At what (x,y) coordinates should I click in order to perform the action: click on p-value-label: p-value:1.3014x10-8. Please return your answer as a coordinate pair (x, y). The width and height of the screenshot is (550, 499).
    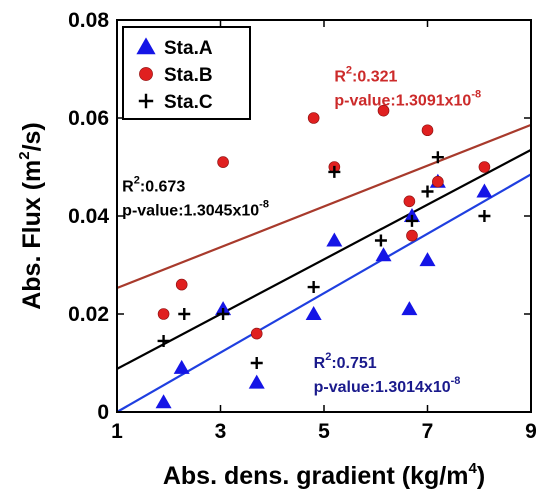
    Looking at the image, I should click on (387, 385).